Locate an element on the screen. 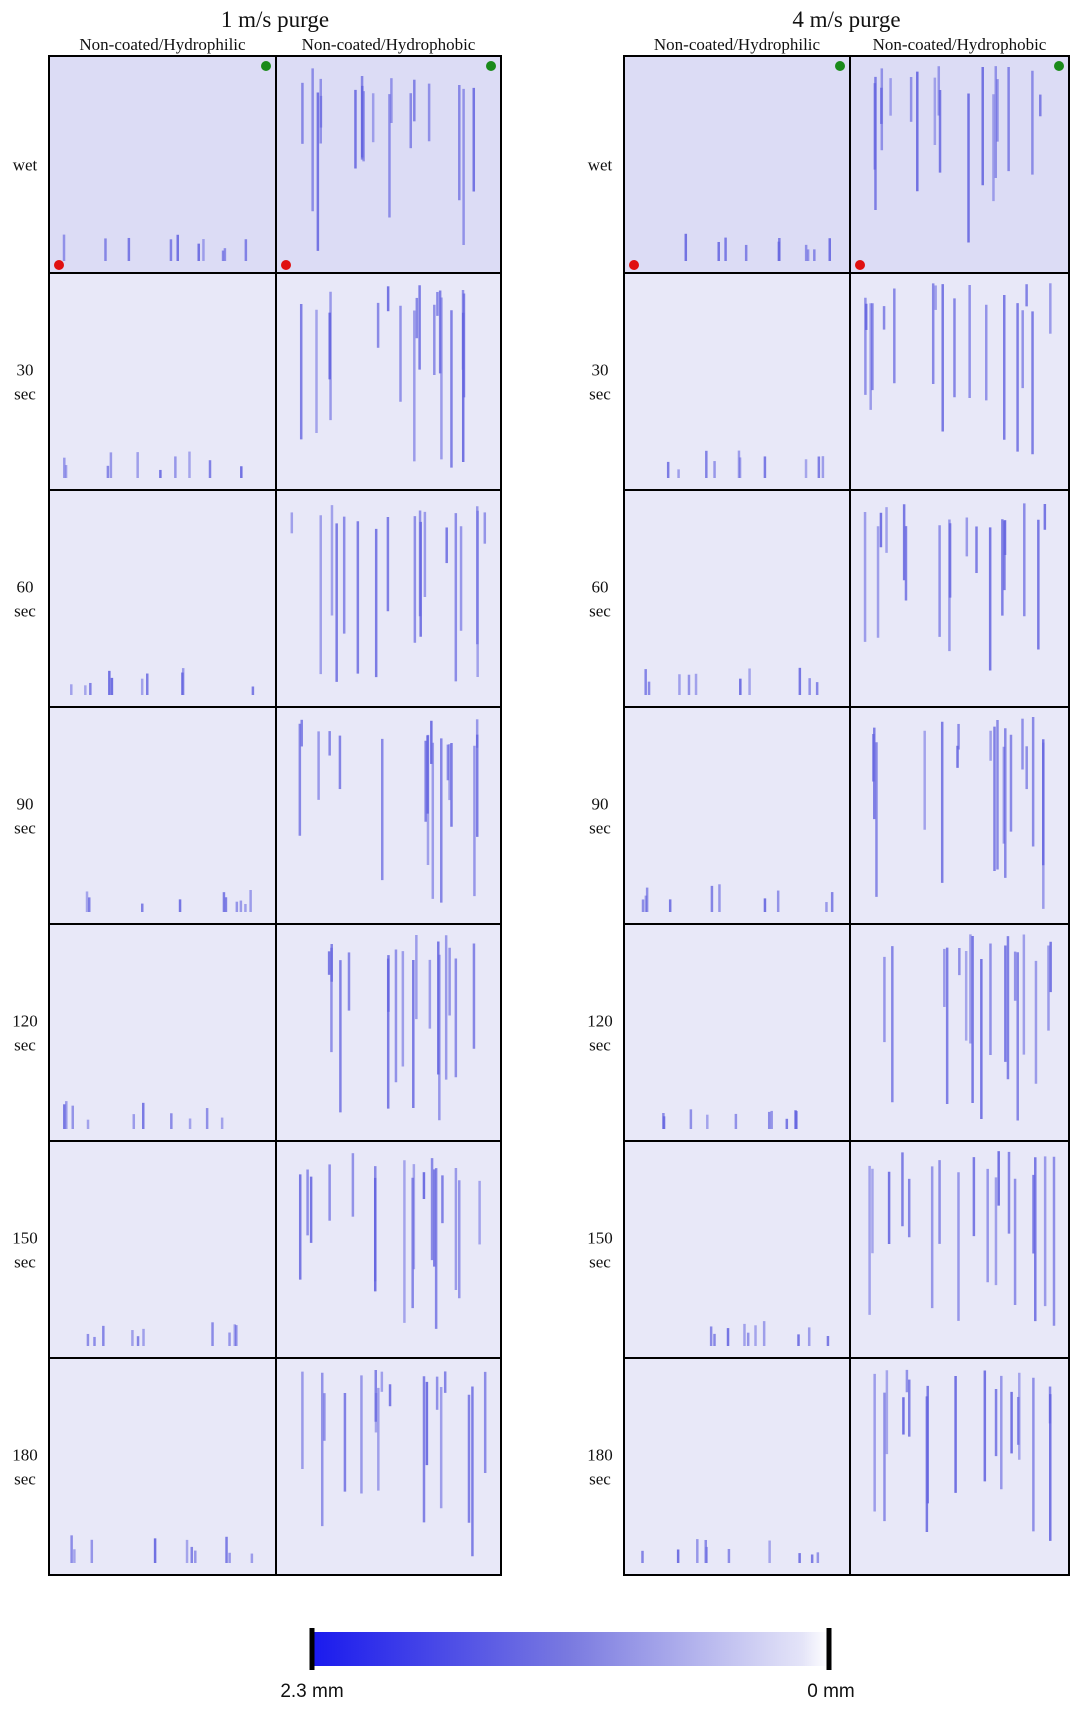 This screenshot has height=1712, width=1078. group-title: 4 m/s purge is located at coordinates (846, 19).